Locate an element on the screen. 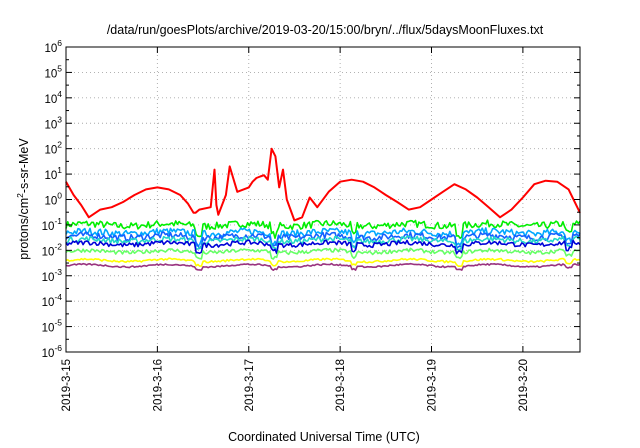 Image resolution: width=640 pixels, height=448 pixels. y-axis-label: protons/cm2-s-sr-MeV is located at coordinates (23, 199).